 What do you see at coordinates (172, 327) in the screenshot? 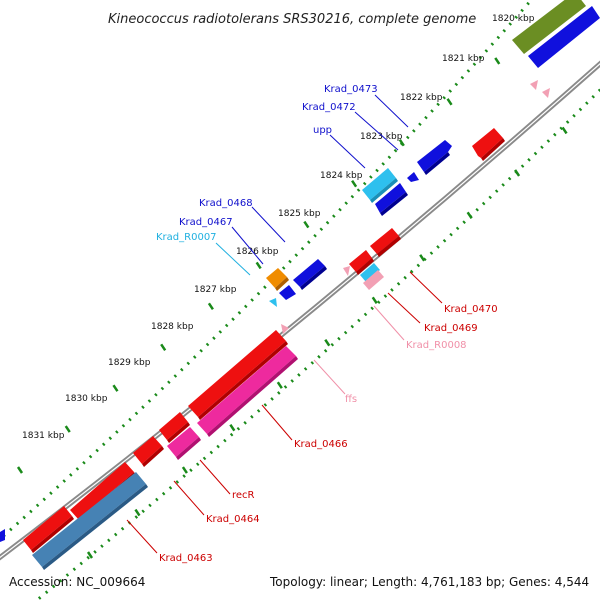
I see `kbp-label-1828: 1828 kbp` at bounding box center [172, 327].